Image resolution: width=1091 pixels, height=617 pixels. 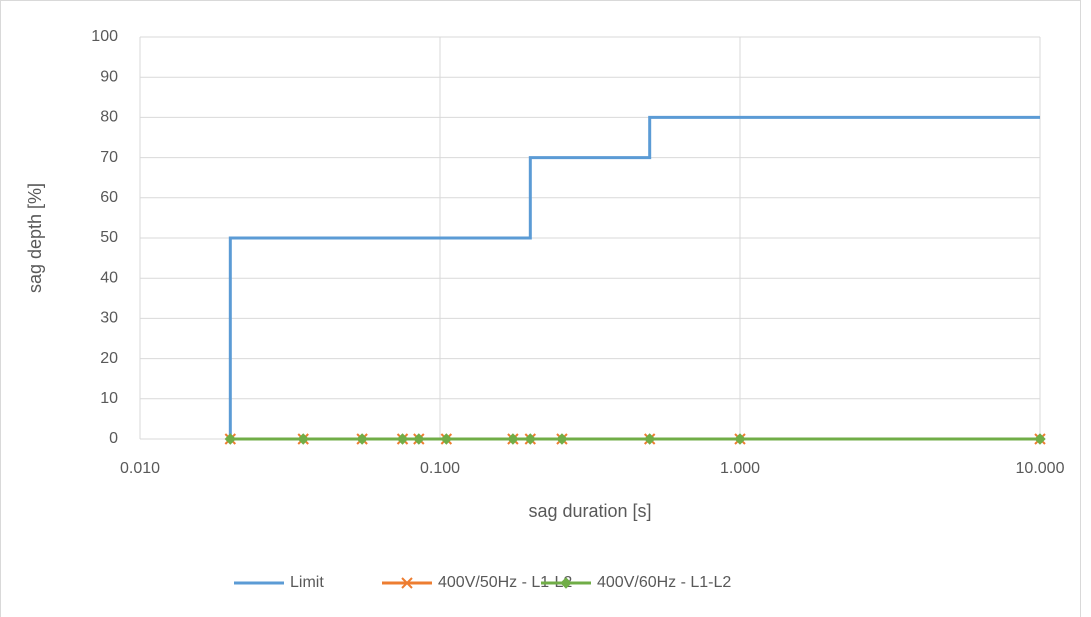 What do you see at coordinates (113, 438) in the screenshot?
I see `y-tick-label: 0` at bounding box center [113, 438].